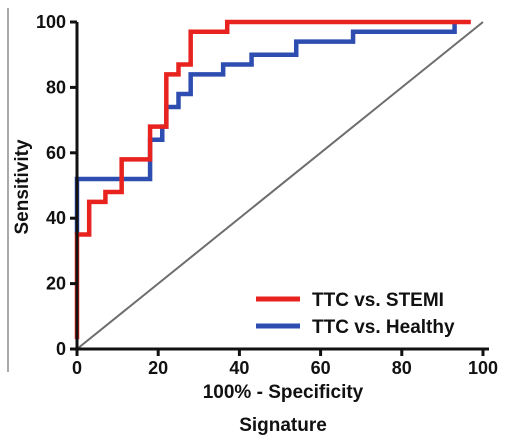 The height and width of the screenshot is (437, 506). I want to click on legend-label-healthy: TTC vs. Healthy, so click(383, 327).